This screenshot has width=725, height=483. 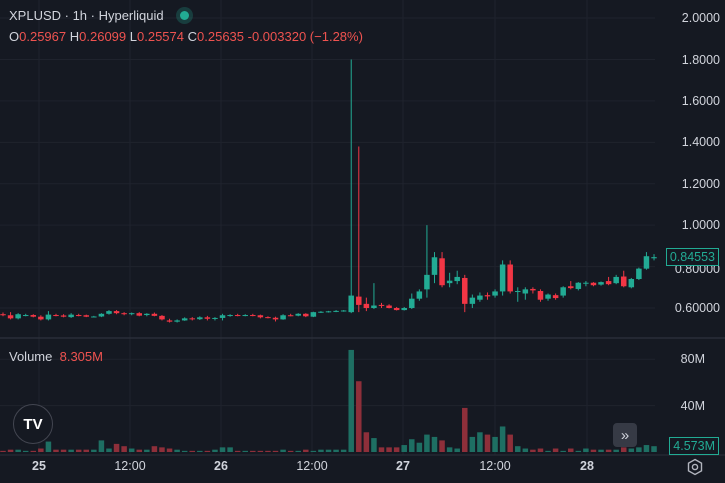 I want to click on price-tick: 1.2000, so click(x=700, y=184).